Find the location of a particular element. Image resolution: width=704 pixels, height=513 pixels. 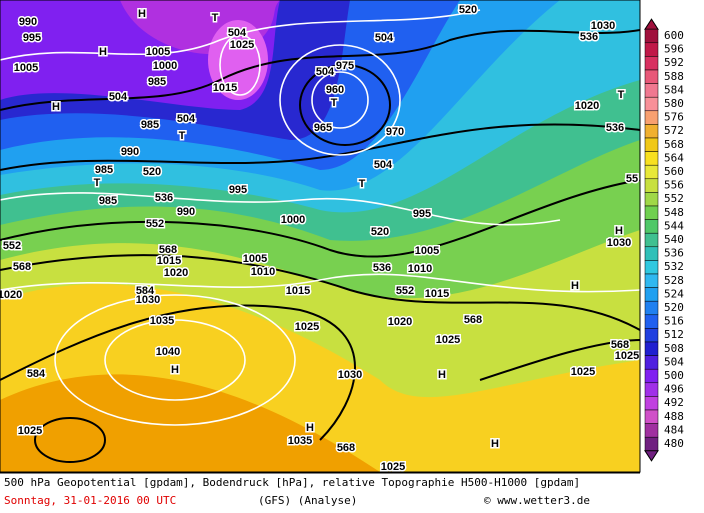

colorbar-label: 544 is located at coordinates (674, 225).